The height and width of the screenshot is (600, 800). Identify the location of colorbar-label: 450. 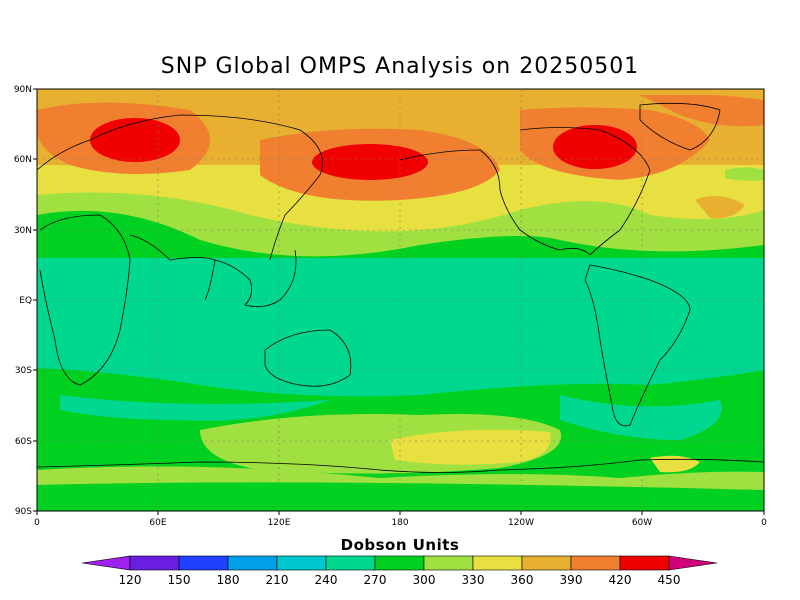
(669, 580).